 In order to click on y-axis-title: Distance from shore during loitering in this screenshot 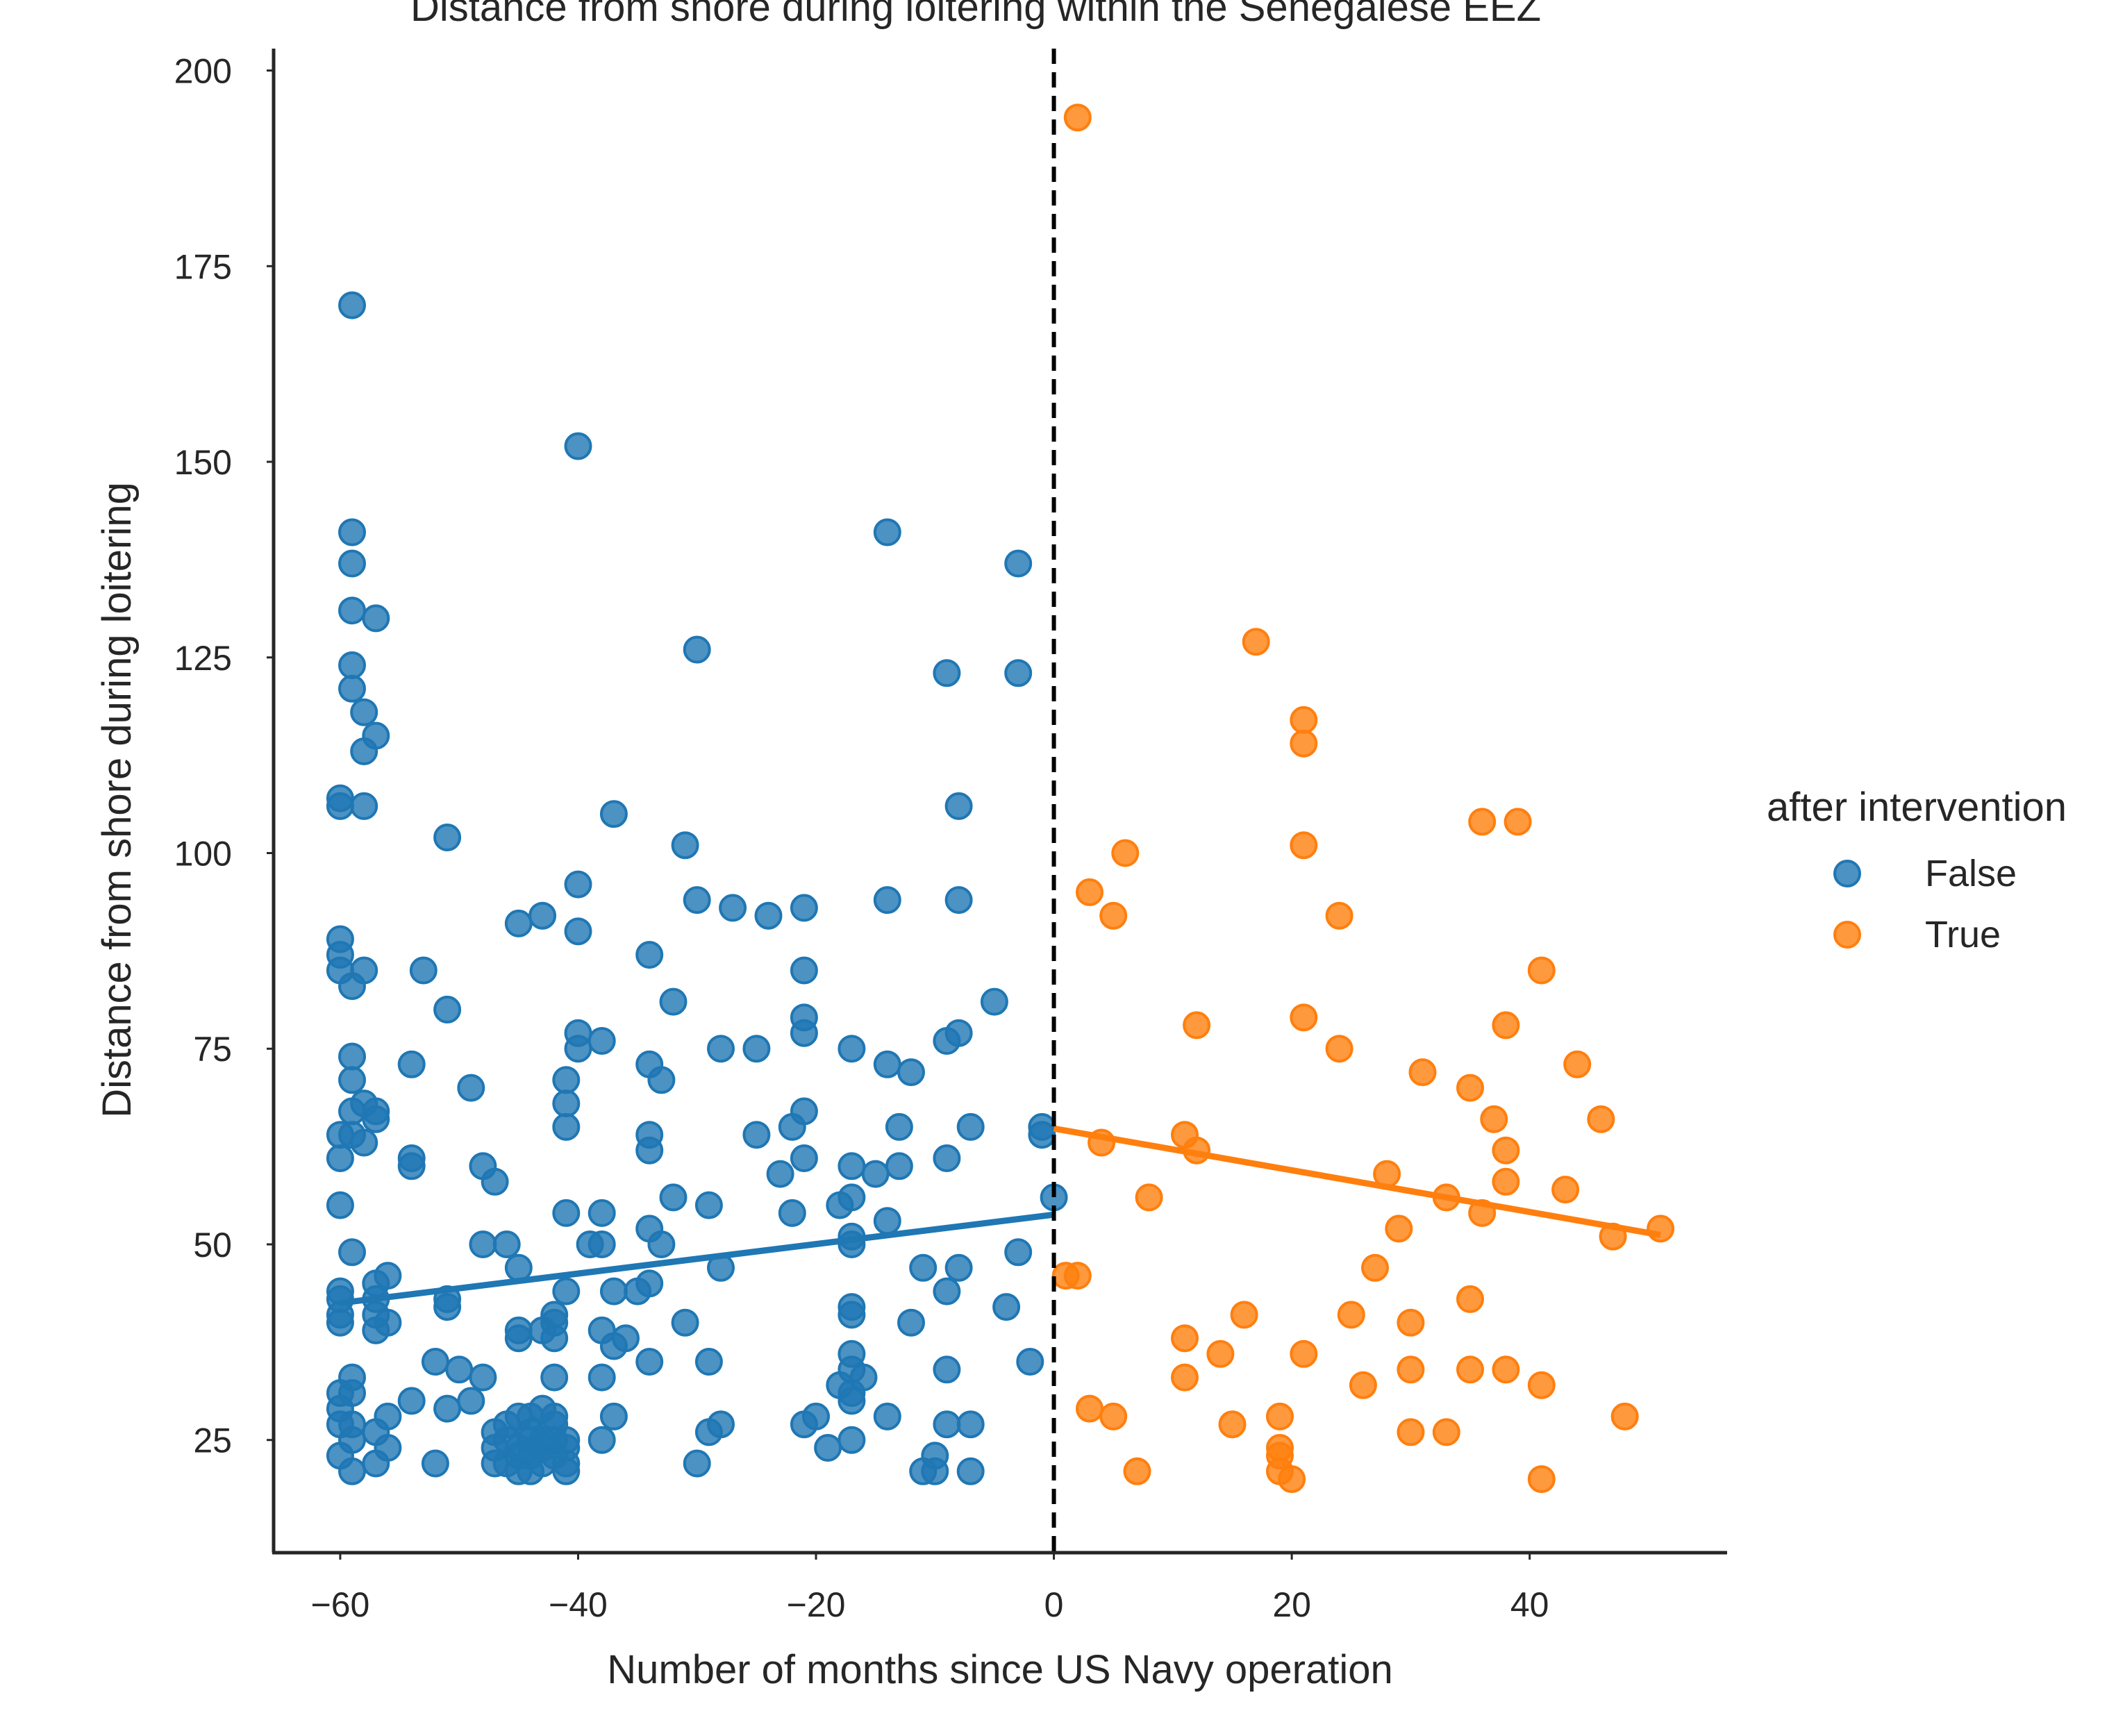, I will do `click(117, 800)`.